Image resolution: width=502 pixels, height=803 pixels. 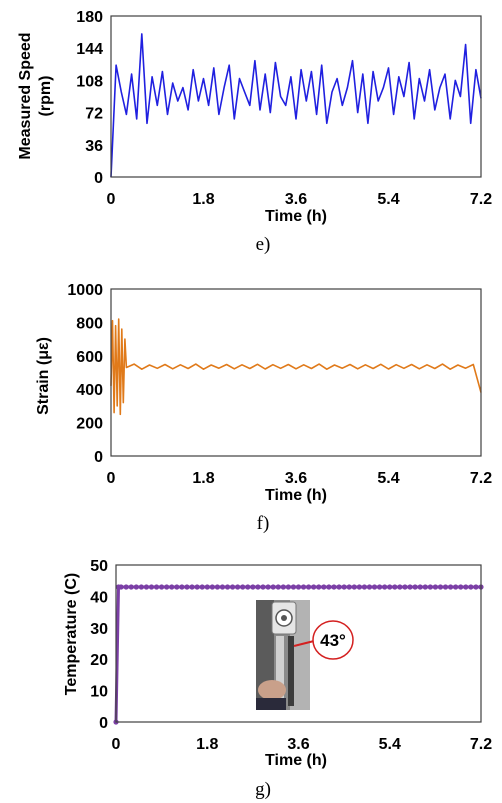 I want to click on y-axis-label: Strain (με), so click(x=43, y=376).